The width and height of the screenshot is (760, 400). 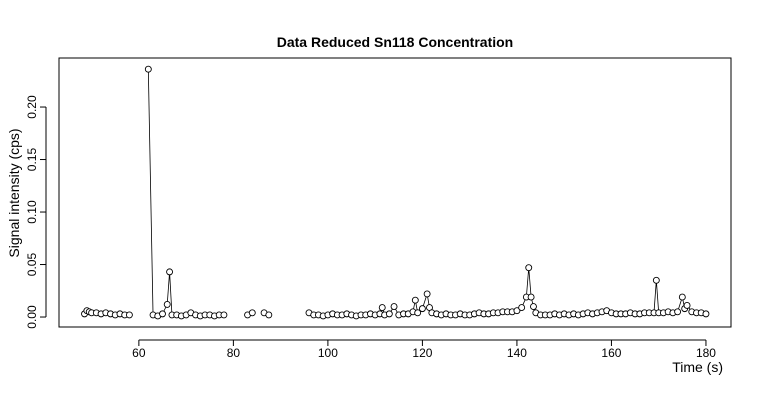 I want to click on x-tick-label: 100, so click(x=328, y=353).